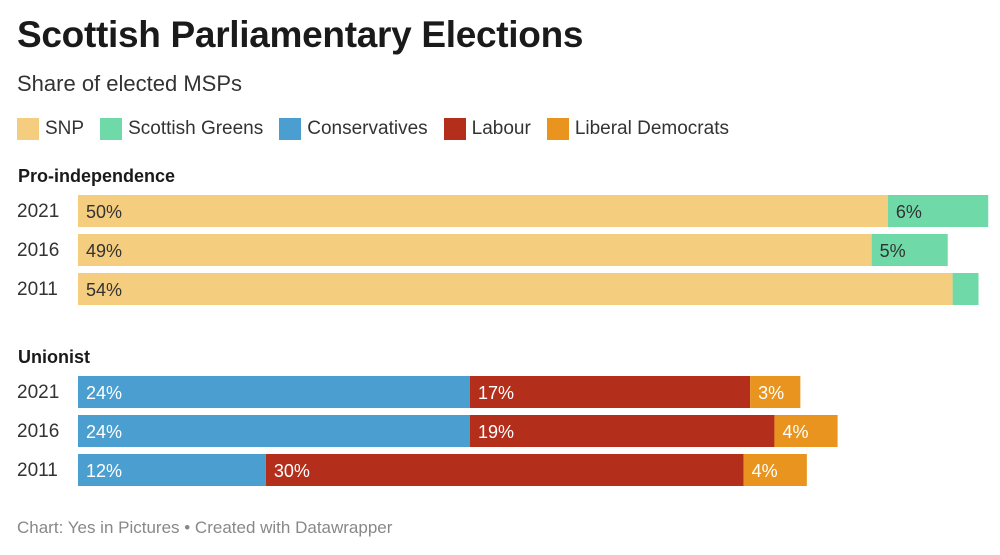 This screenshot has width=1000, height=555. I want to click on bar-label-unionist-2016-labour: 19%, so click(496, 432).